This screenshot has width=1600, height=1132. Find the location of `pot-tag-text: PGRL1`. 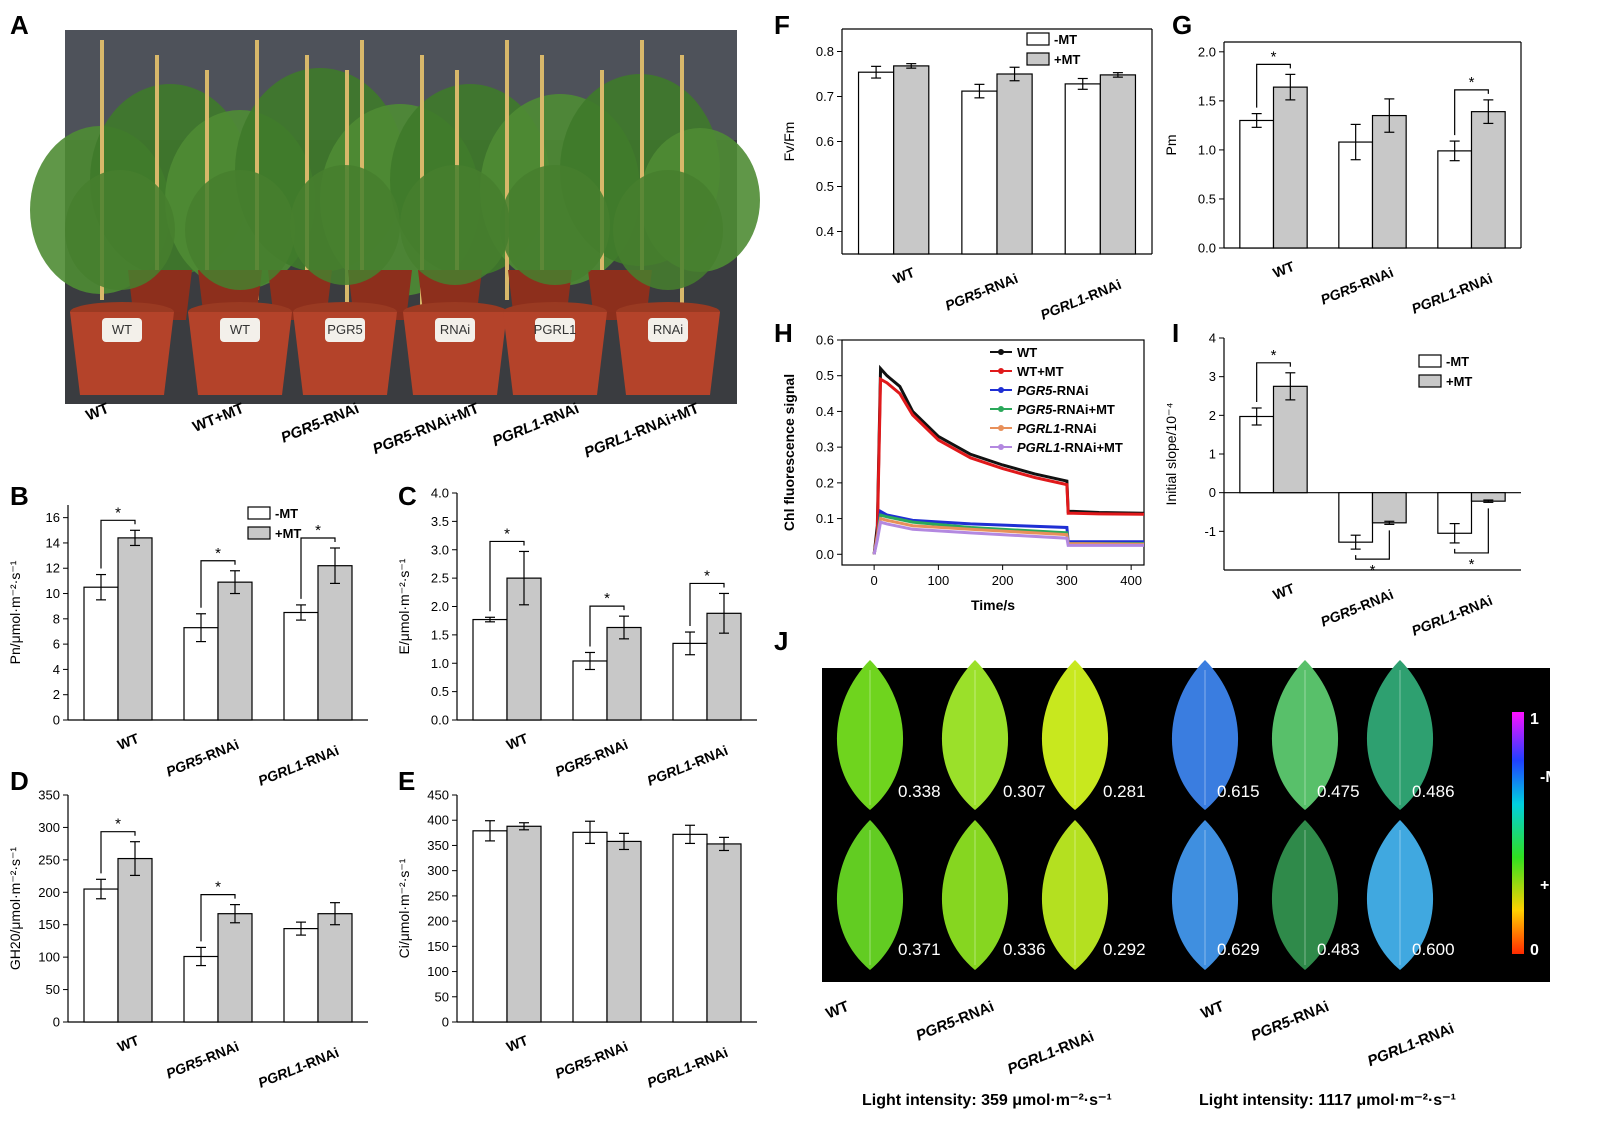

pot-tag-text: PGRL1 is located at coordinates (555, 329).